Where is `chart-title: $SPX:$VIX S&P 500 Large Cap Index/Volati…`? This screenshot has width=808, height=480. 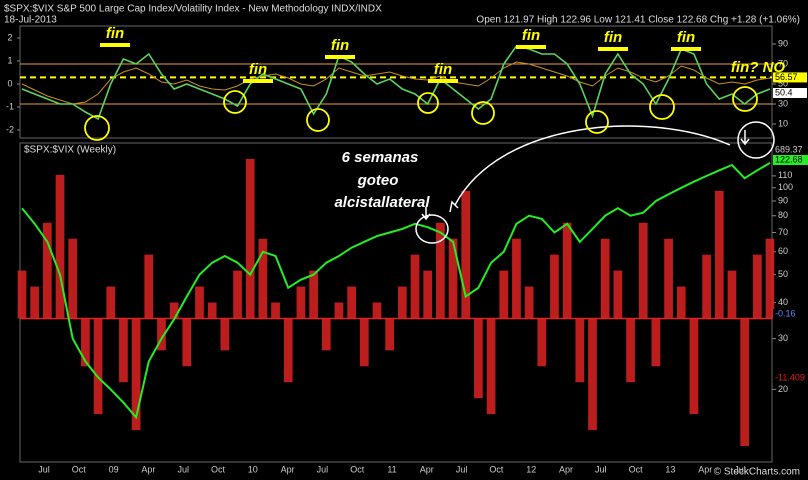
chart-title: $SPX:$VIX S&P 500 Large Cap Index/Volati… is located at coordinates (193, 9).